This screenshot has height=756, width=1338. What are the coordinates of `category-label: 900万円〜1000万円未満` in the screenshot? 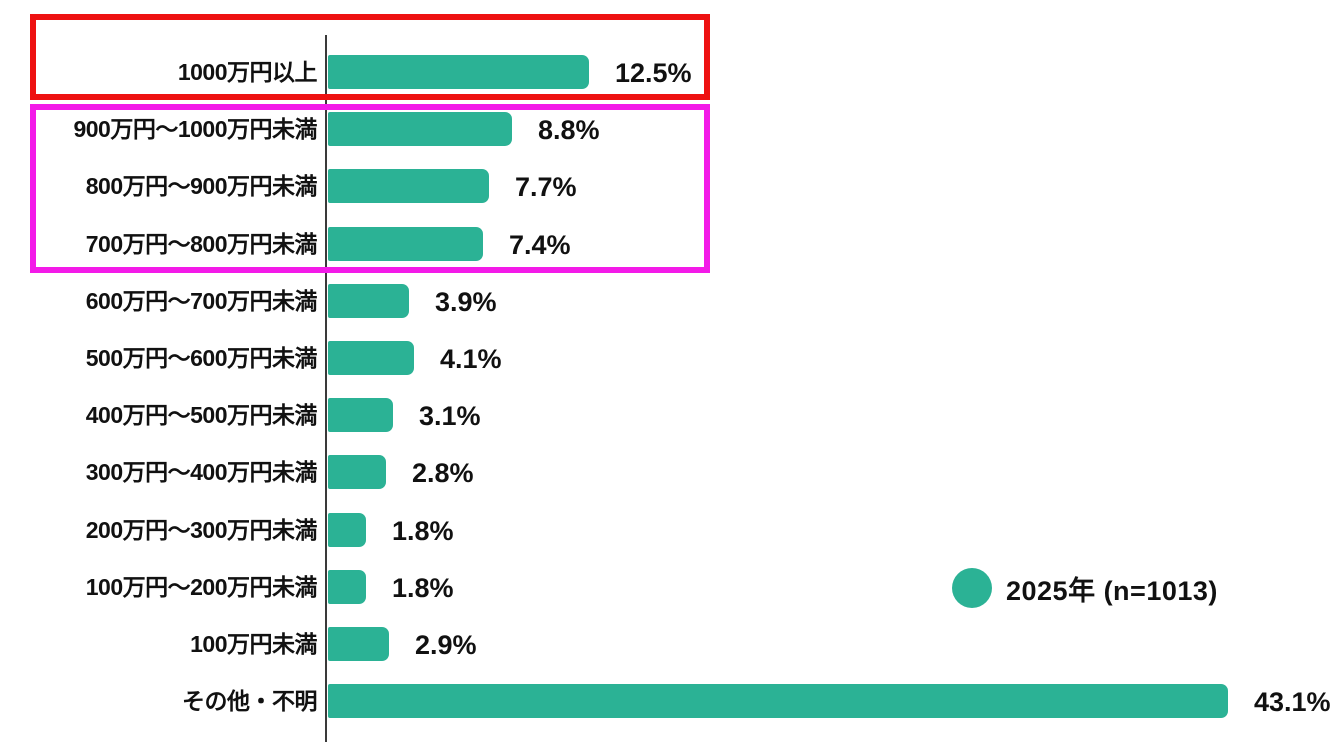 It's located at (195, 129).